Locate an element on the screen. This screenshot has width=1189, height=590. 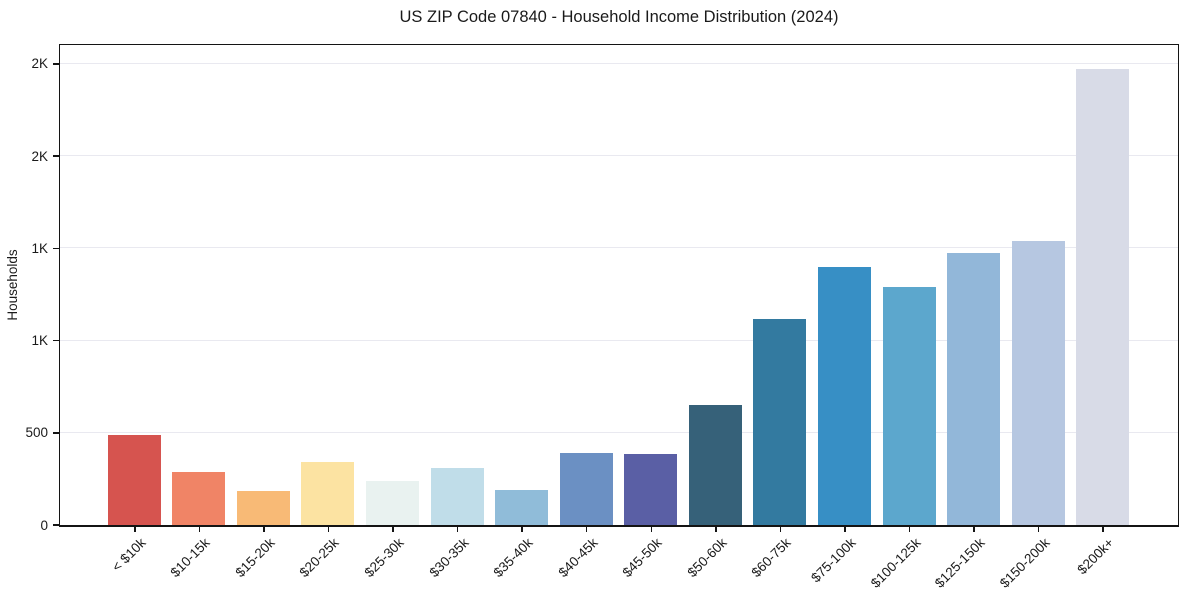
bar-< $10k is located at coordinates (134, 479).